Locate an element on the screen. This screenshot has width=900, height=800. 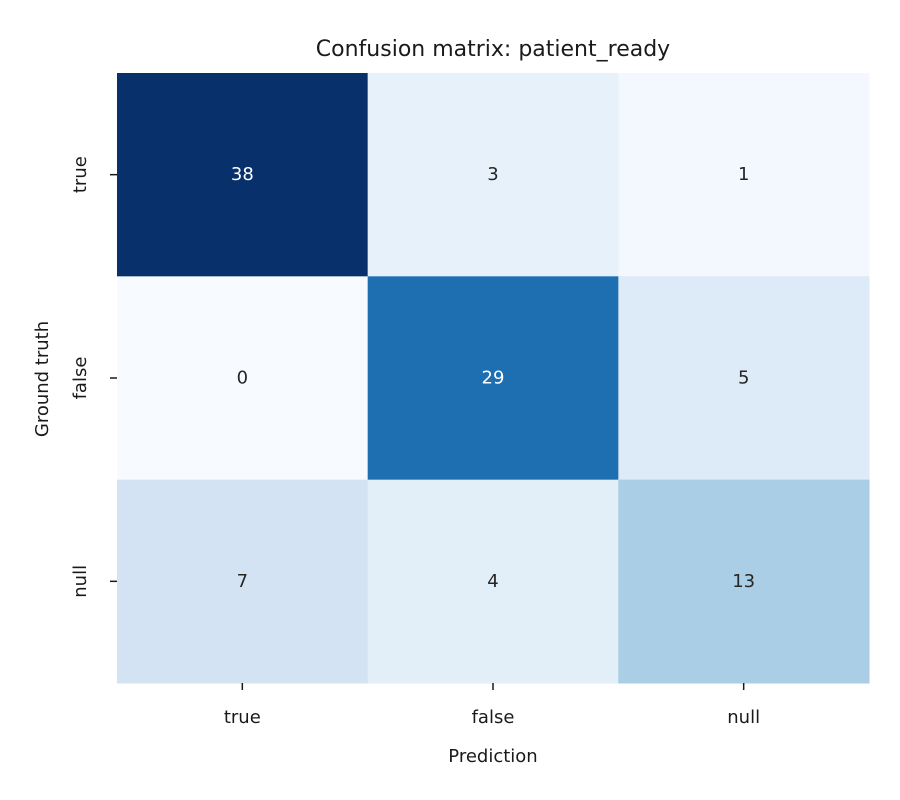
cell-value-label-1-0: 0 is located at coordinates (242, 378).